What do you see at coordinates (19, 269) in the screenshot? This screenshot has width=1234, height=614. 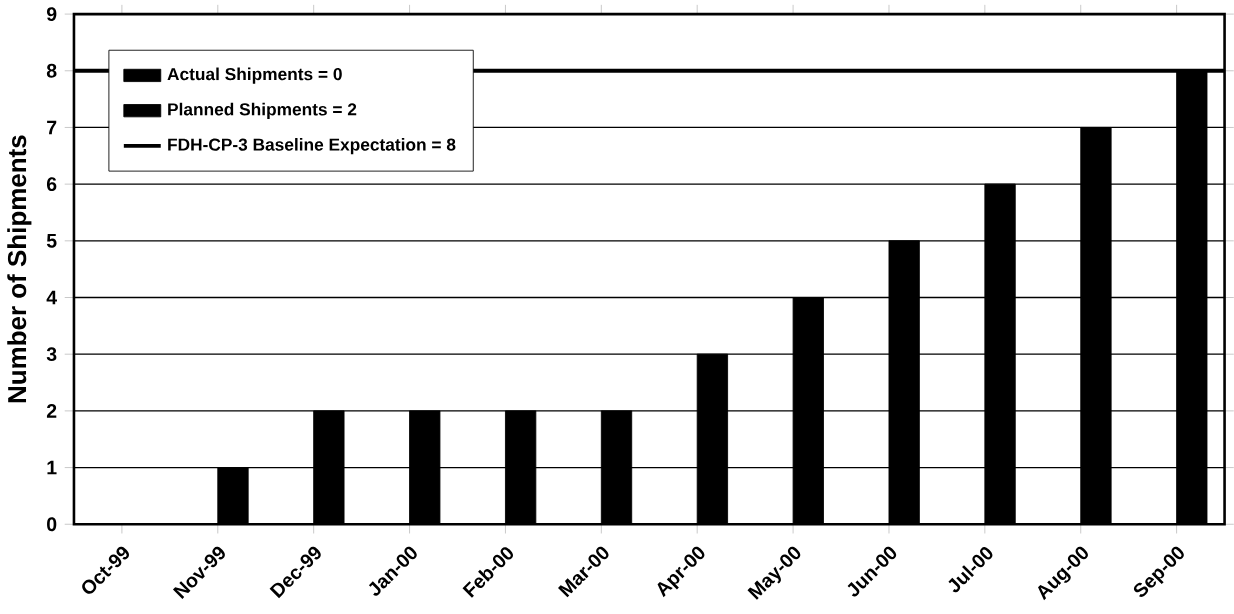 I see `y-axis-title: Number of Shipments` at bounding box center [19, 269].